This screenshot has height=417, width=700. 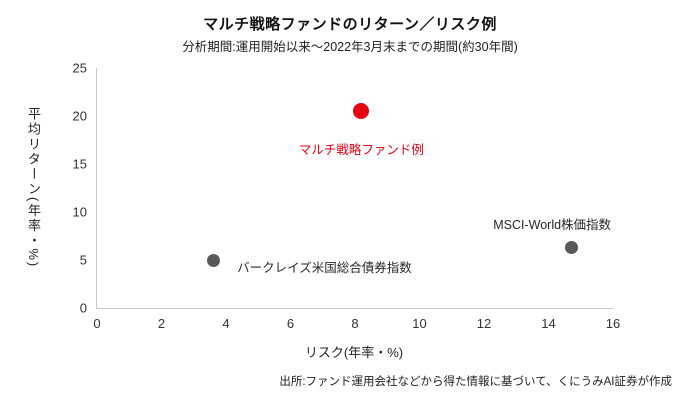 What do you see at coordinates (97, 323) in the screenshot?
I see `x-tick-label: 0` at bounding box center [97, 323].